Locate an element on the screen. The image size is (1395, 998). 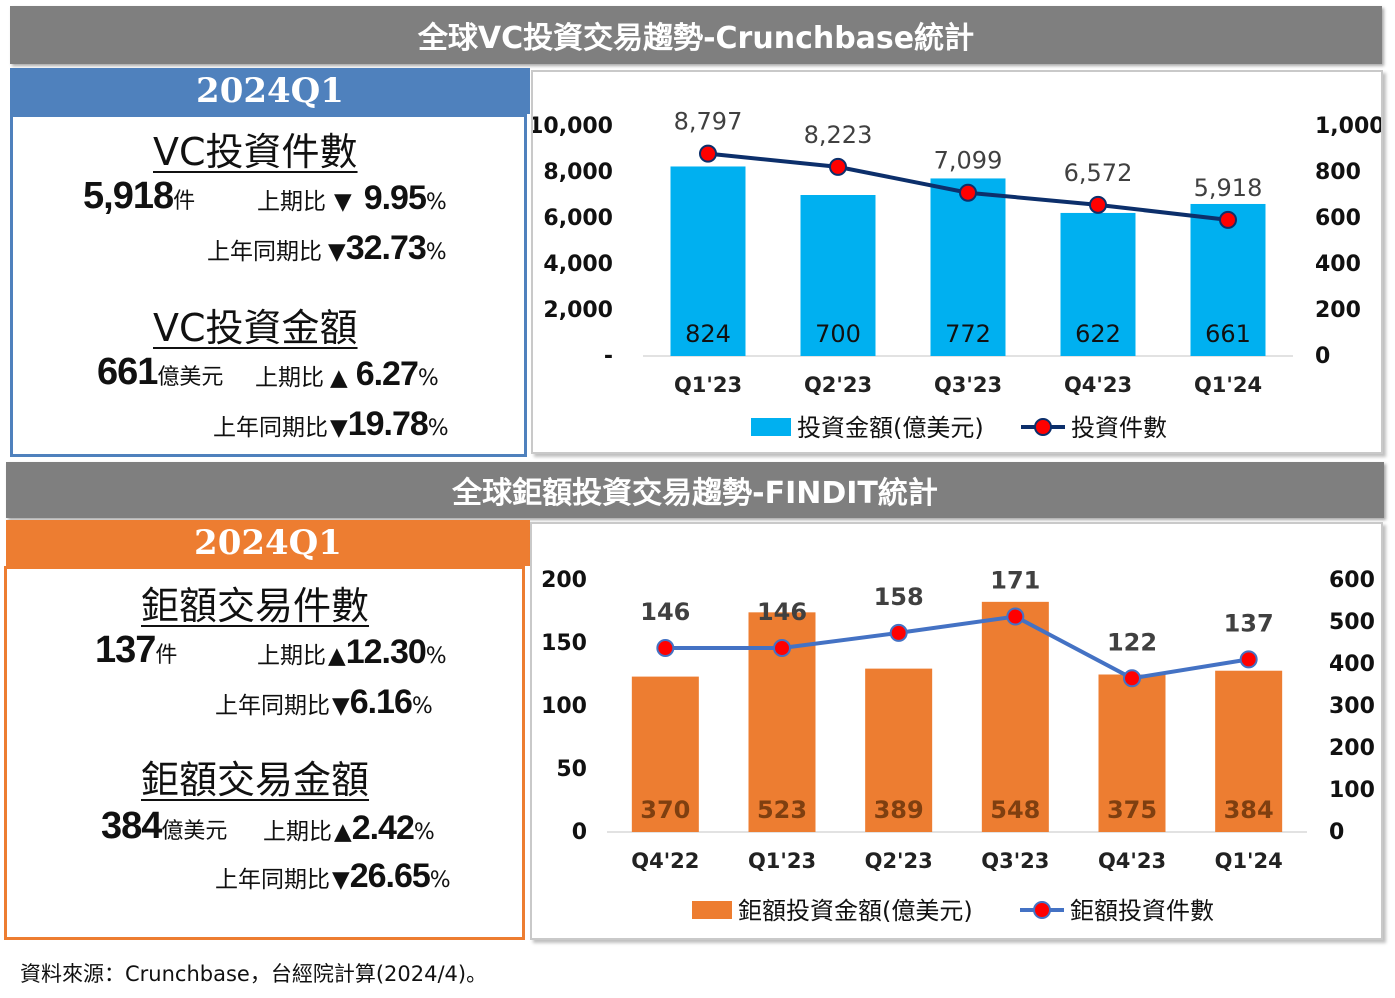
bar-data-label: 772 is located at coordinates (968, 334).